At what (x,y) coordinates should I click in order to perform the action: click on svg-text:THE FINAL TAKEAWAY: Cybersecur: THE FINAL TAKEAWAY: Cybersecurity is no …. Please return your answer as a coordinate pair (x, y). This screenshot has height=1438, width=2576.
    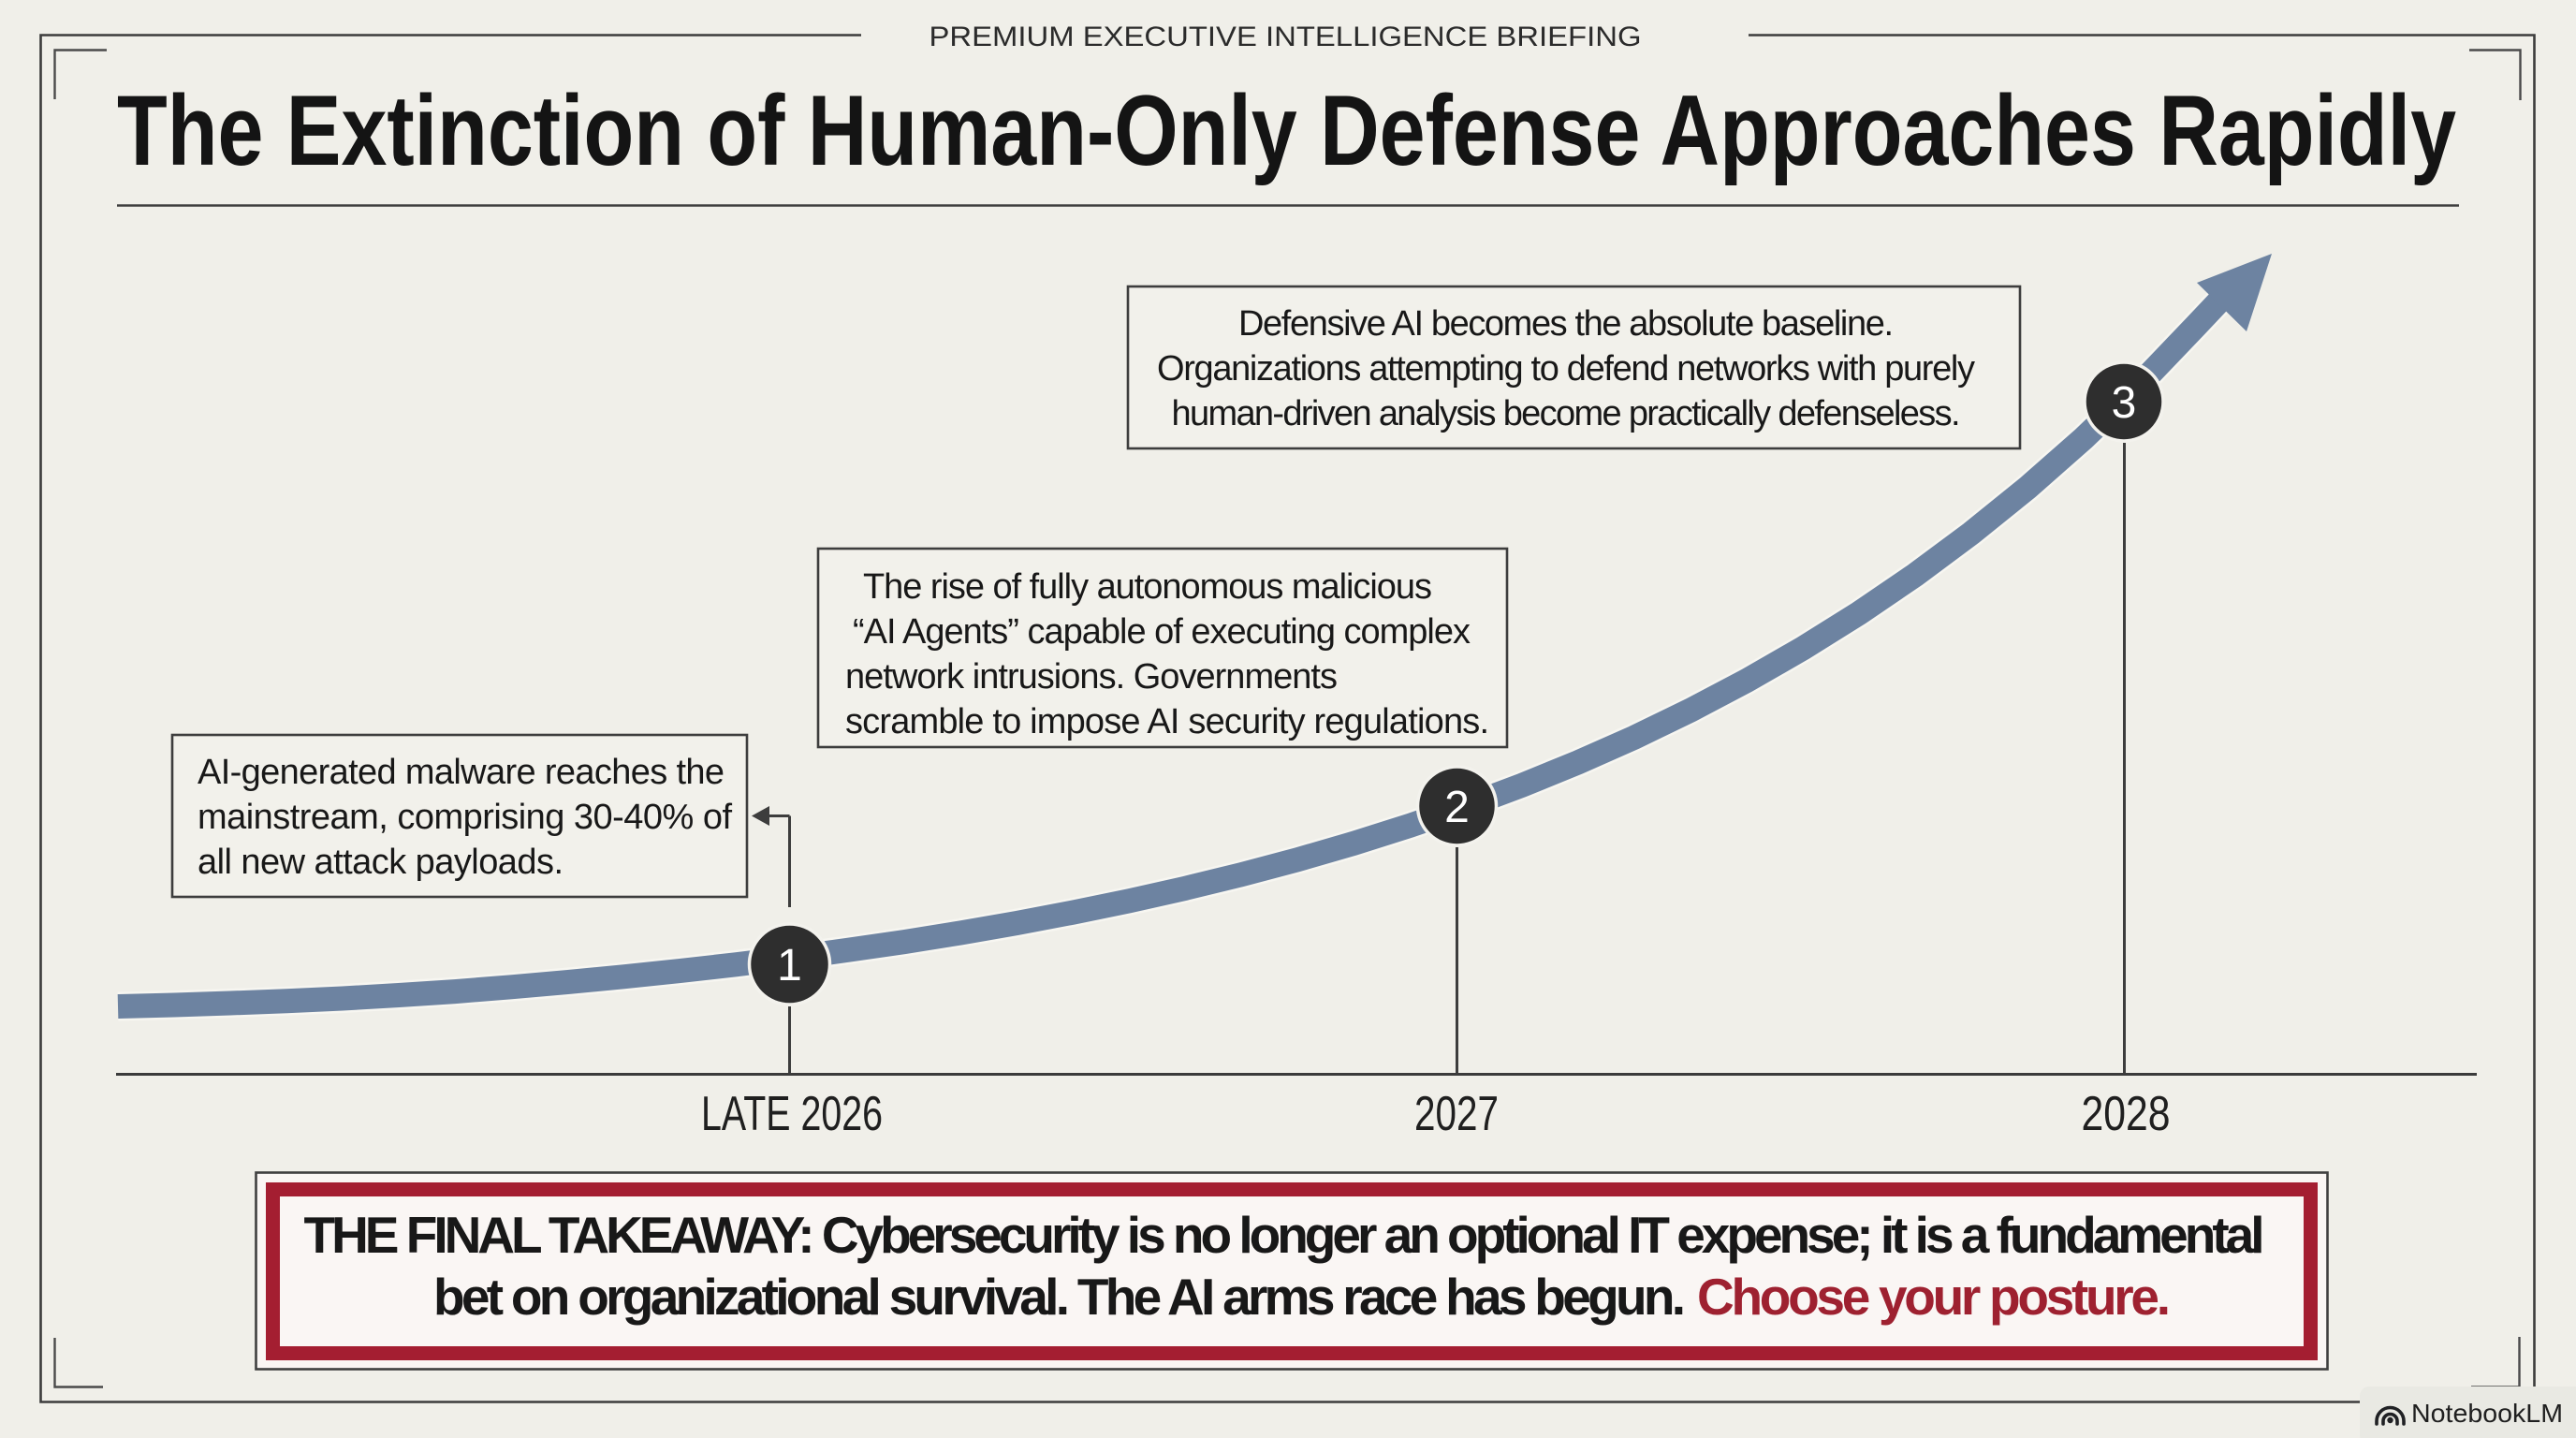
    Looking at the image, I should click on (1284, 1235).